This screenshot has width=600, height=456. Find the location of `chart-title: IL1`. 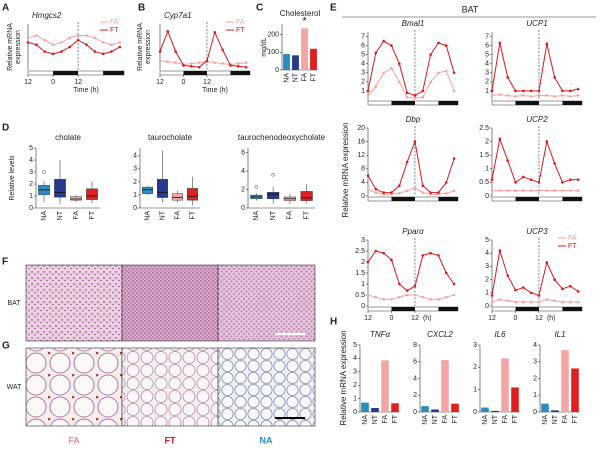

chart-title: IL1 is located at coordinates (559, 334).